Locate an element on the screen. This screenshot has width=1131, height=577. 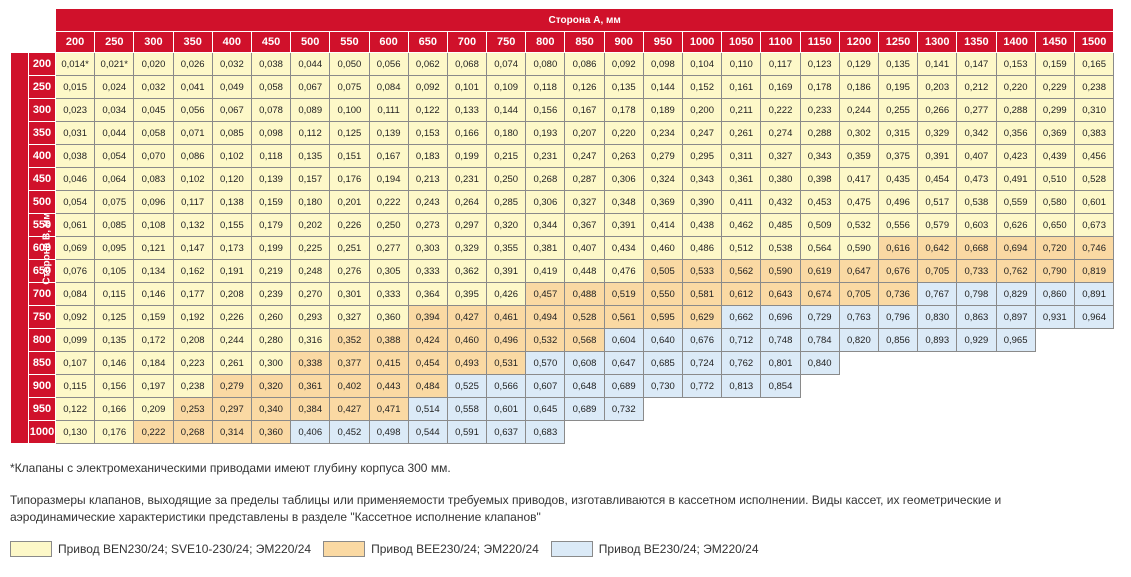
table-cell: 0,517 is located at coordinates (937, 202).